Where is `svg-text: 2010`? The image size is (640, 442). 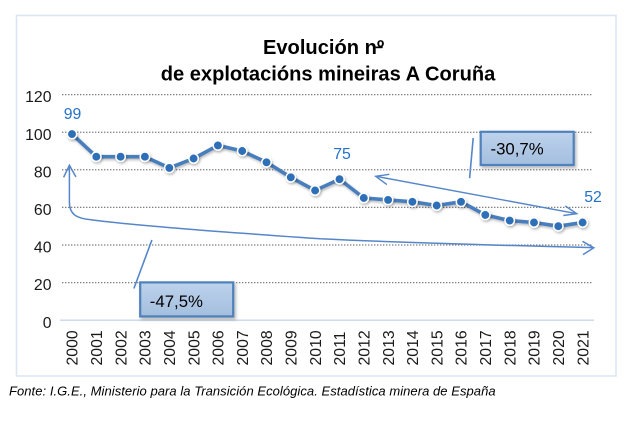
svg-text: 2010 is located at coordinates (316, 347).